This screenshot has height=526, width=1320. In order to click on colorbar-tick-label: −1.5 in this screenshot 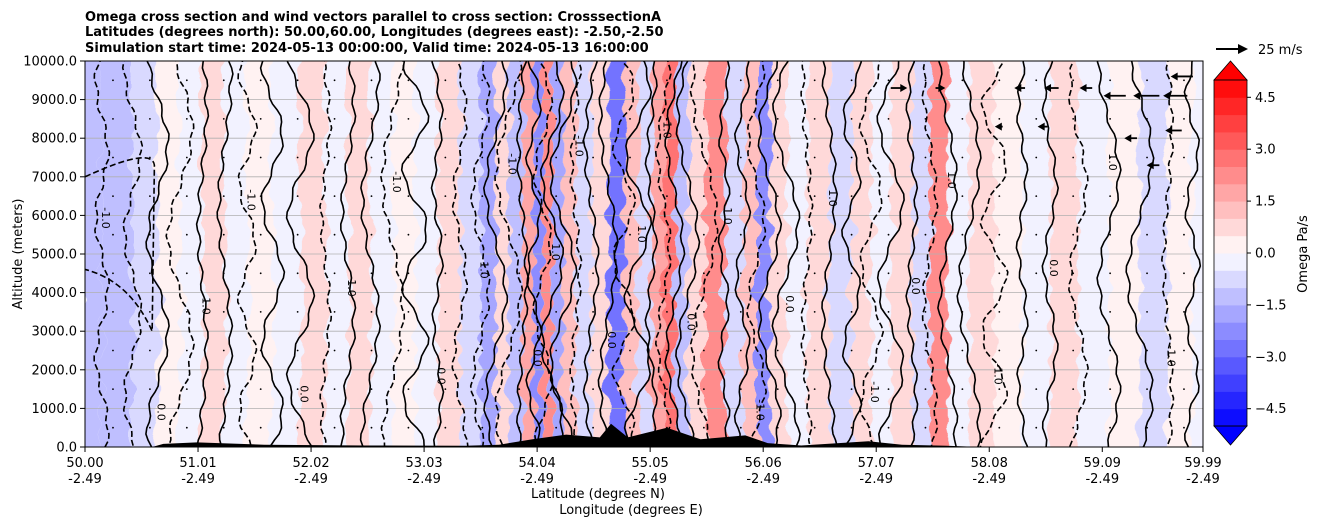, I will do `click(1271, 305)`.